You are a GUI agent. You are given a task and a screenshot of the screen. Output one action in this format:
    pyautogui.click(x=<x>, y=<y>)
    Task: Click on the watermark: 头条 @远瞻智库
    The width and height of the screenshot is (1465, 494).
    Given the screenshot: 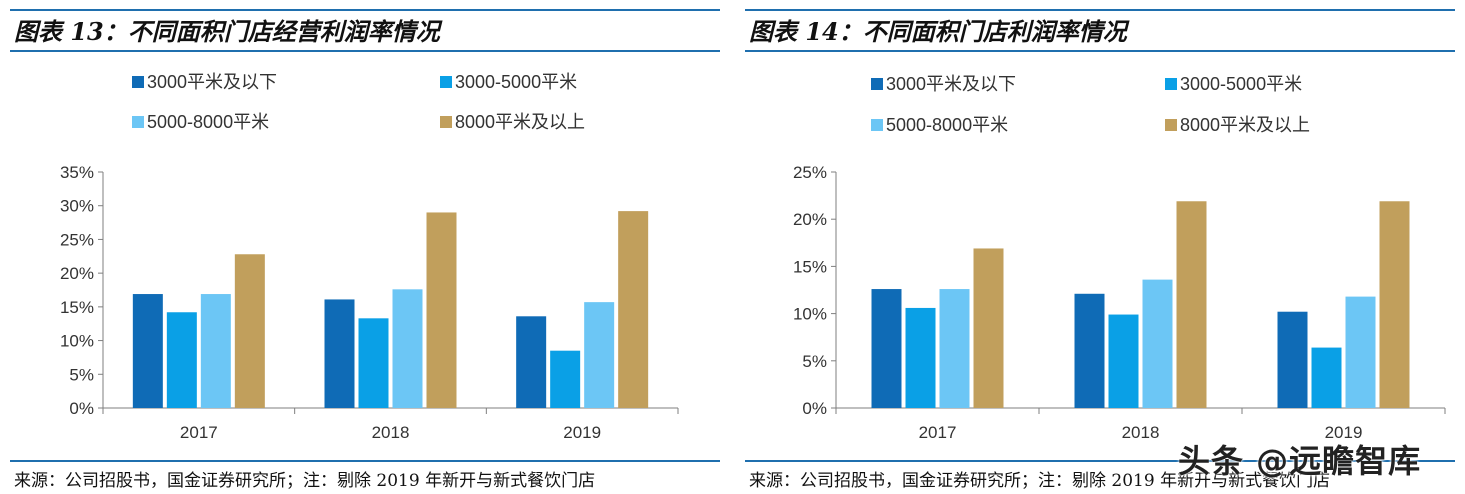 What is the action you would take?
    pyautogui.click(x=1300, y=461)
    